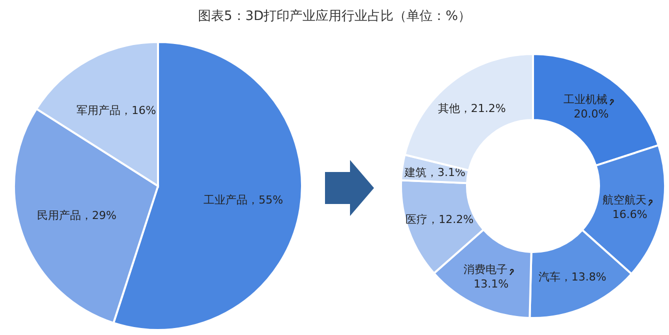  What do you see at coordinates (435, 172) in the screenshot?
I see `slice-label: 建筑，3.1%` at bounding box center [435, 172].